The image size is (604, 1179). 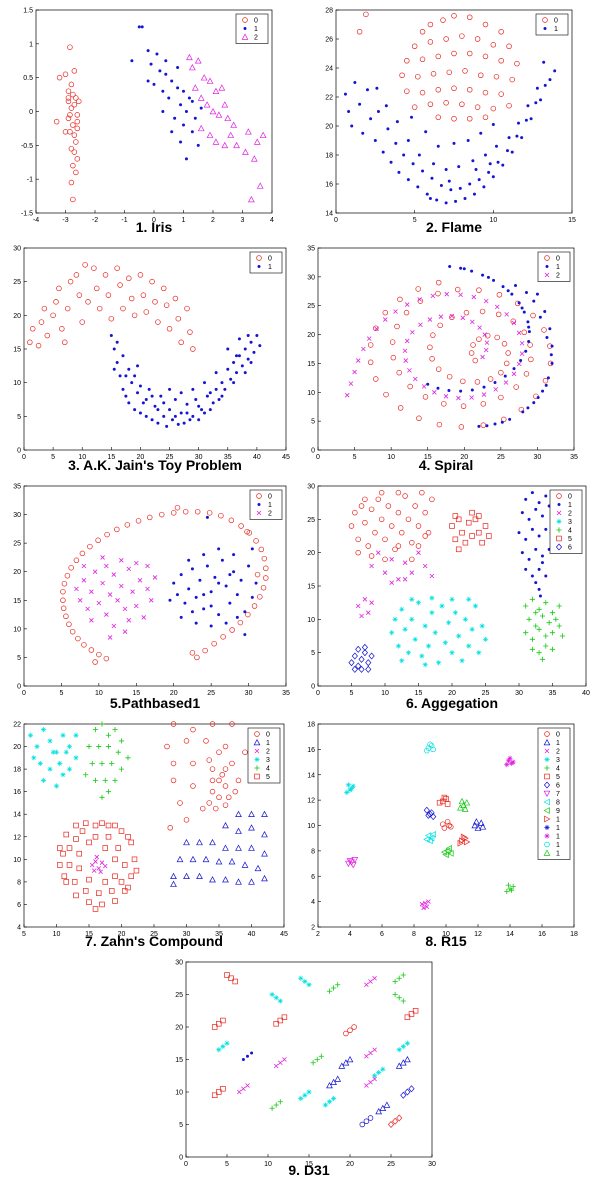 What do you see at coordinates (464, 457) in the screenshot?
I see `x-tick-label: 20` at bounding box center [464, 457].